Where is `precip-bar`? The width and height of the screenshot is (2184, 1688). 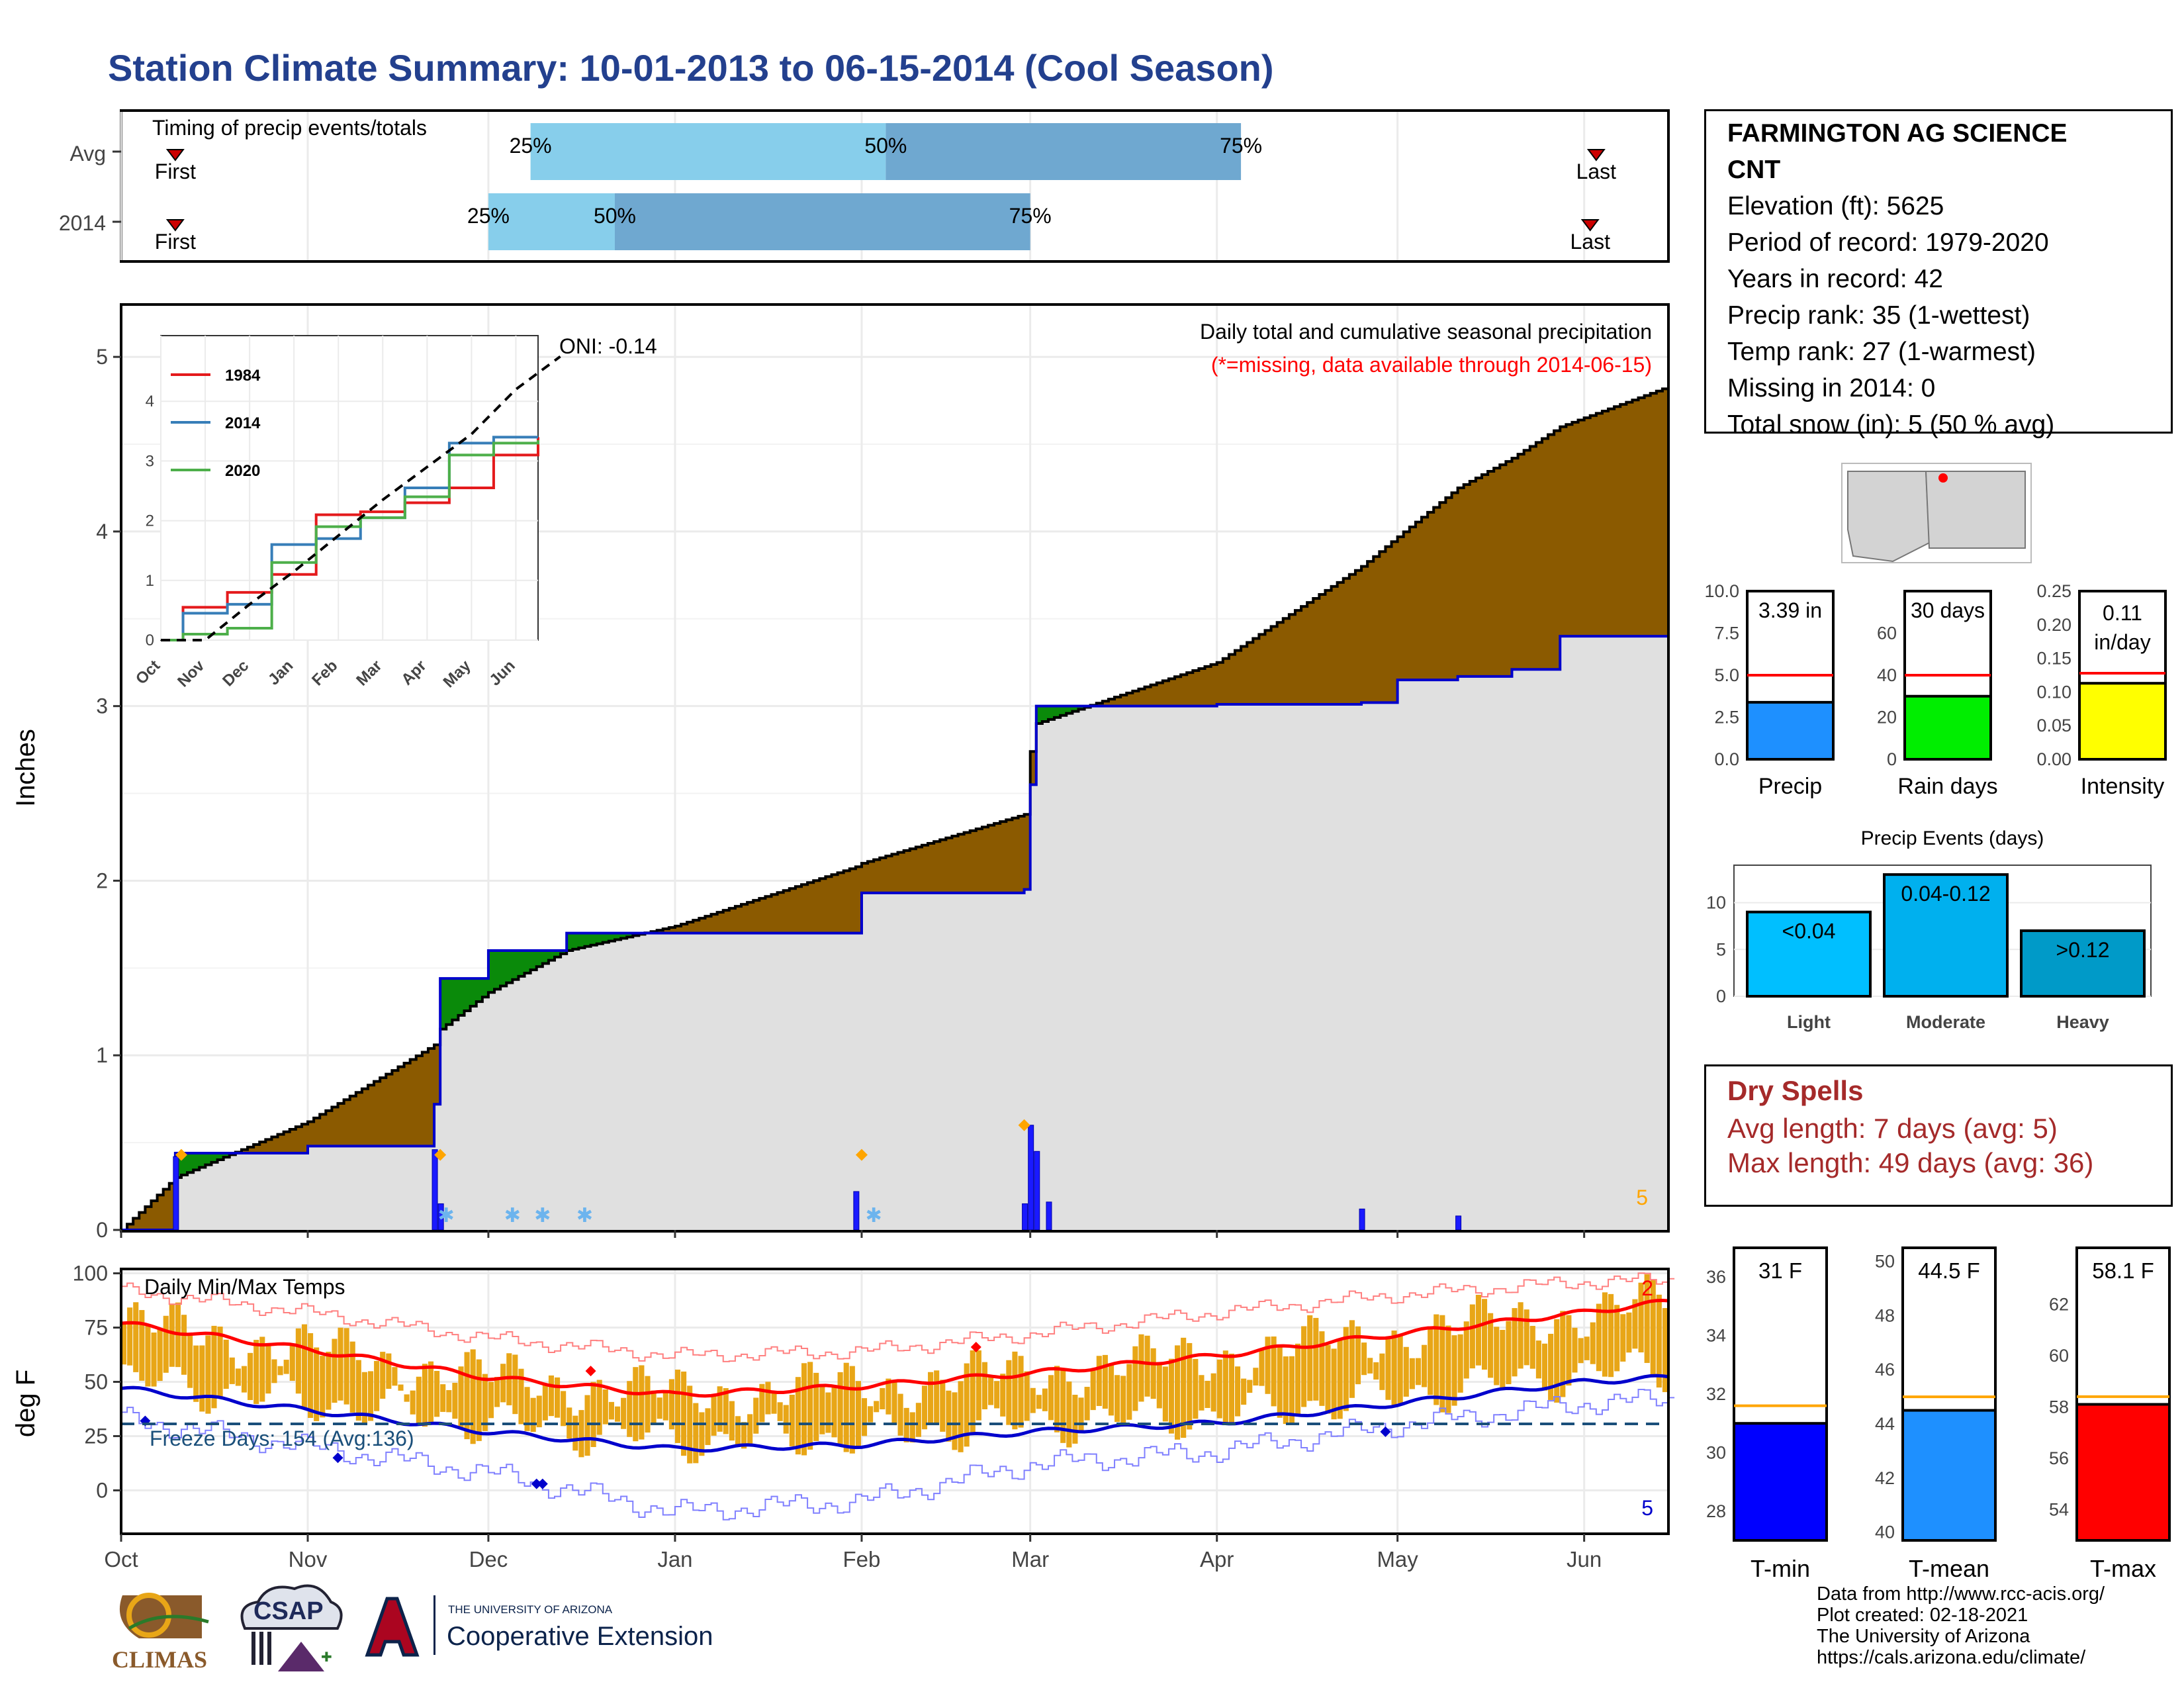 precip-bar is located at coordinates (1790, 730).